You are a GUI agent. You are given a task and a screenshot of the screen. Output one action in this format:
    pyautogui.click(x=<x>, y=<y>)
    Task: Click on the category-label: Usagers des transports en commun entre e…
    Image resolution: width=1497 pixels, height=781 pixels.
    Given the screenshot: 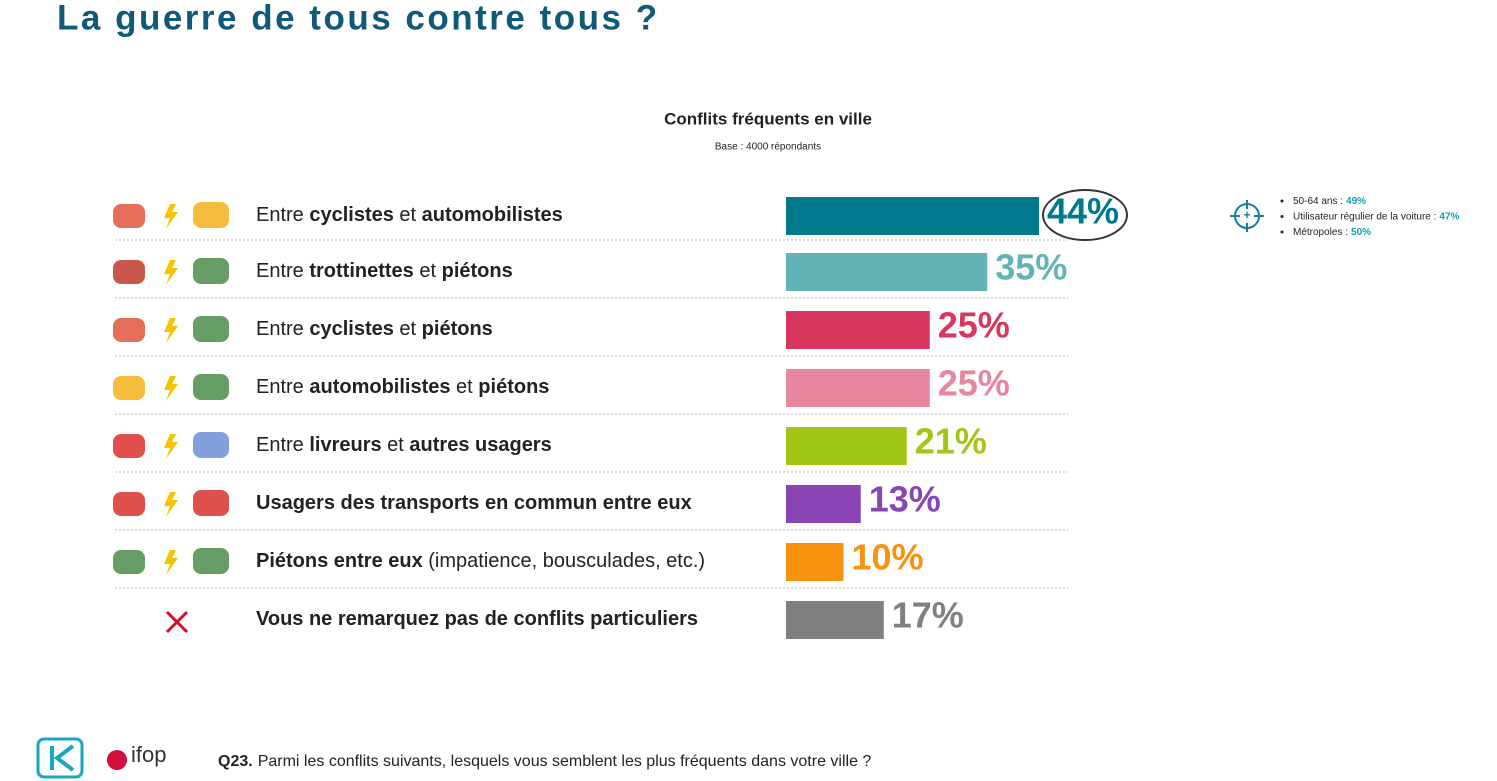 What is the action you would take?
    pyautogui.click(x=474, y=503)
    